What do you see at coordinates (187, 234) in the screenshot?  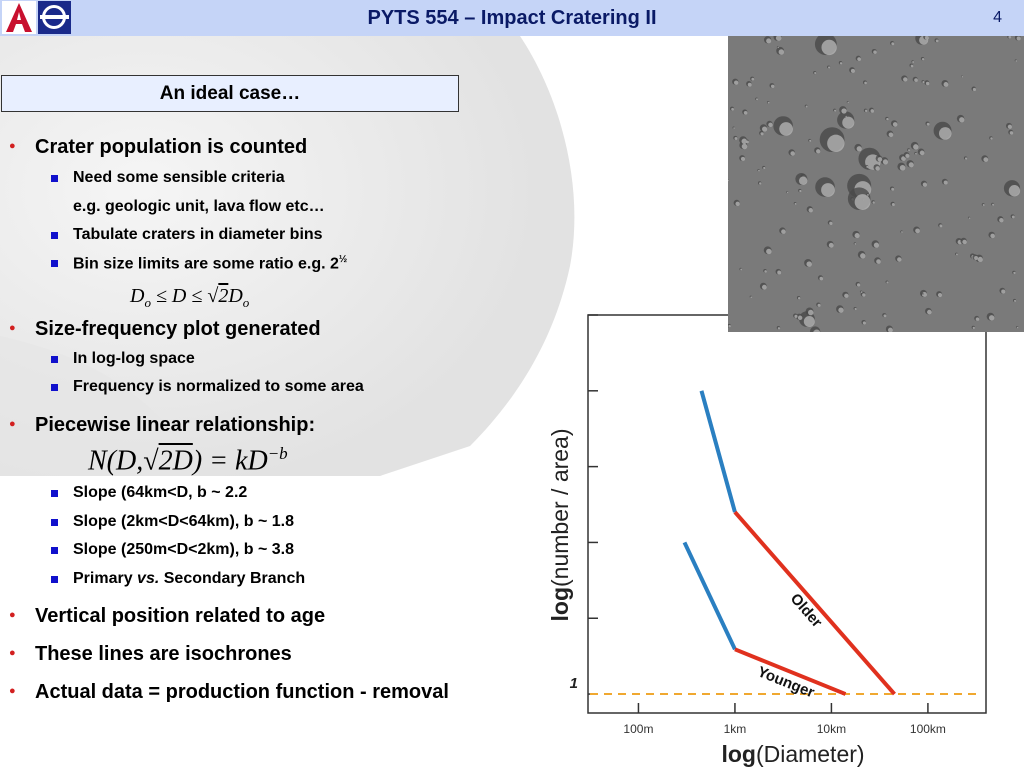 I see `sub-bullet-bins: Tabulate craters in diameter bins` at bounding box center [187, 234].